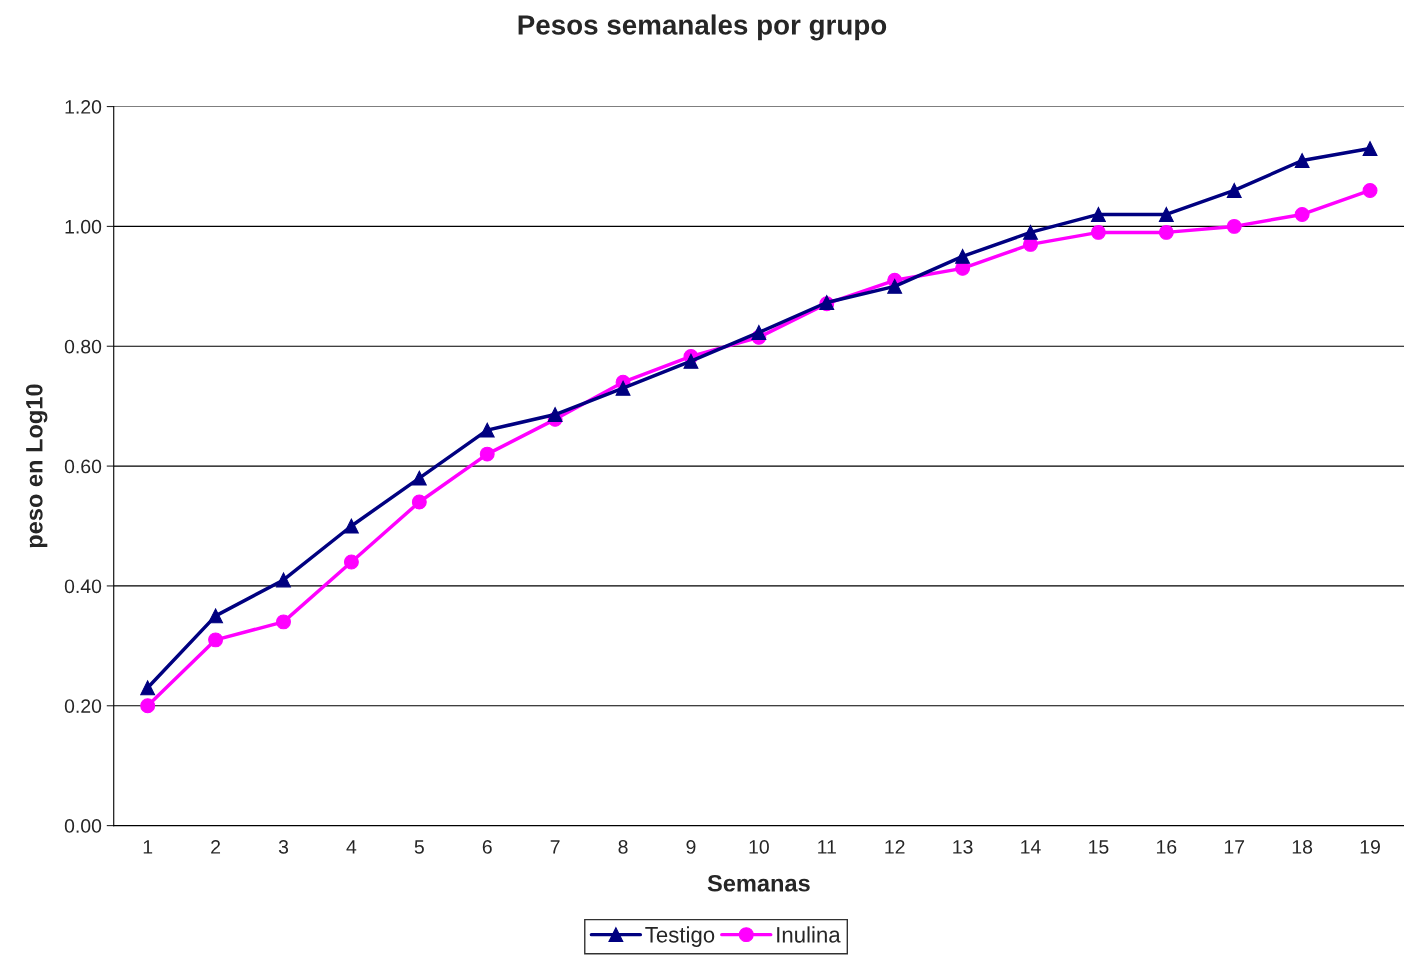 This screenshot has height=960, width=1404. I want to click on x-tick-label: 19, so click(1370, 847).